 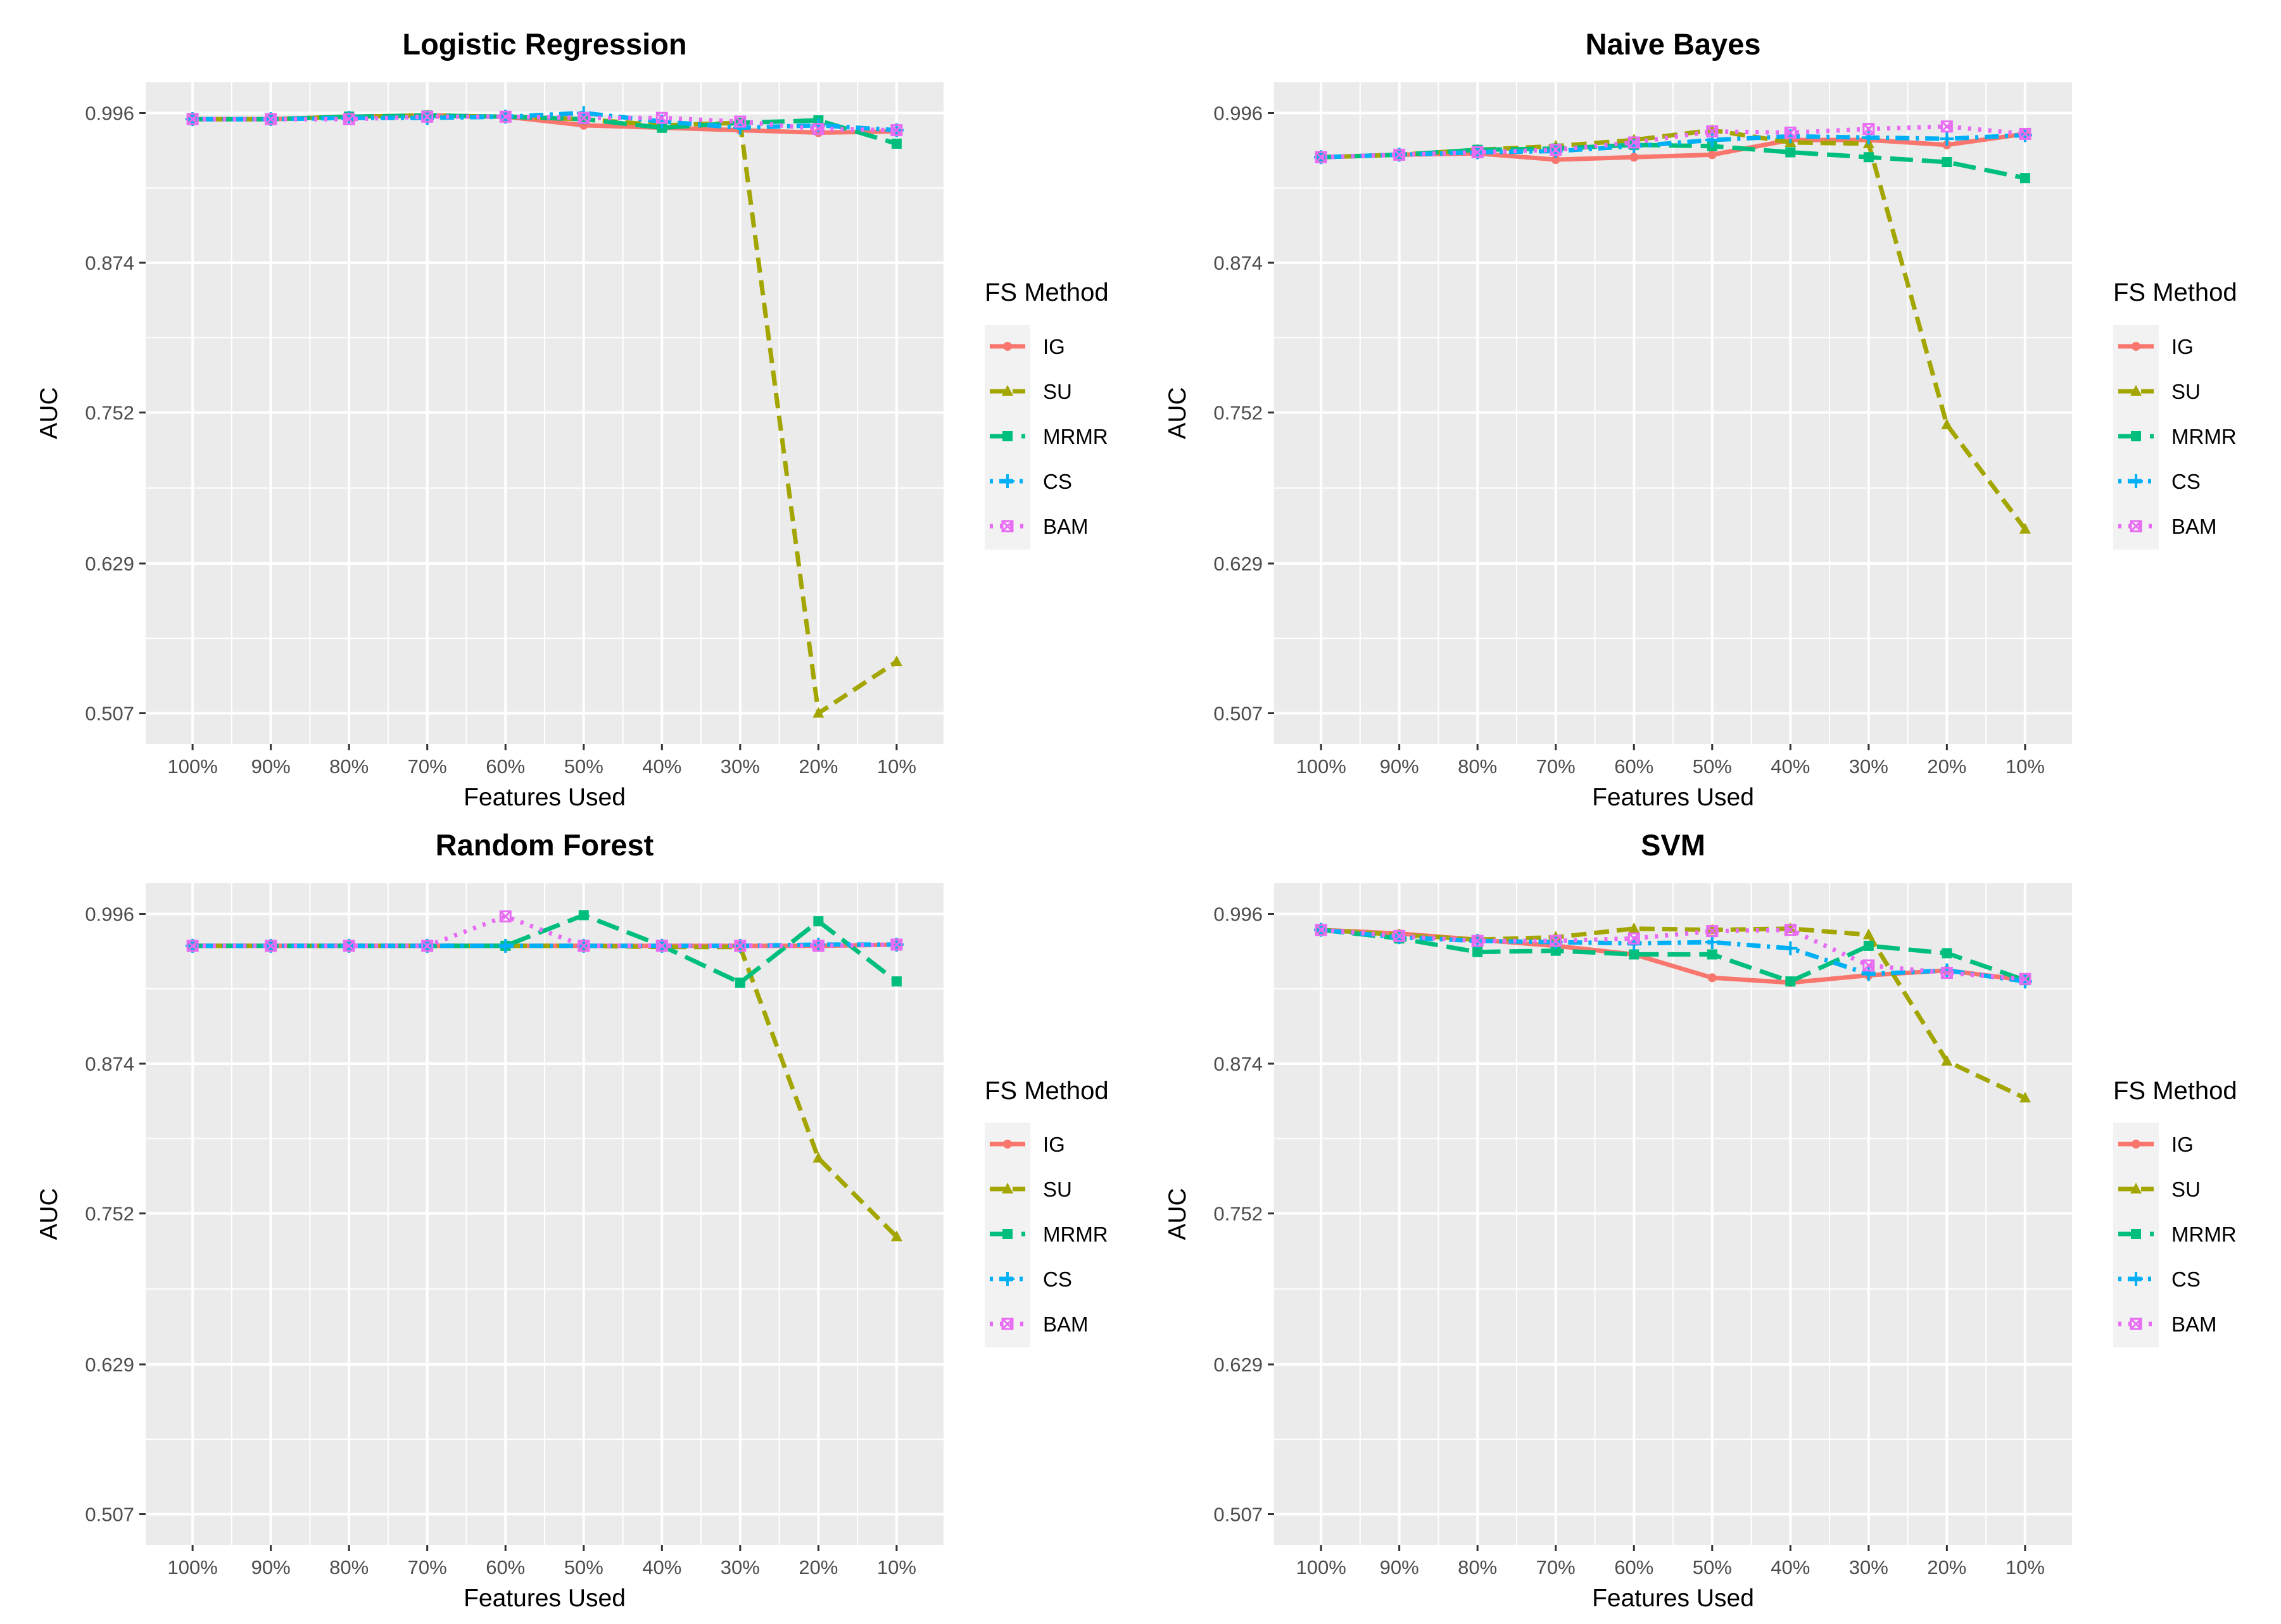 I want to click on legend-label-mrmr: MRMR, so click(x=1075, y=436).